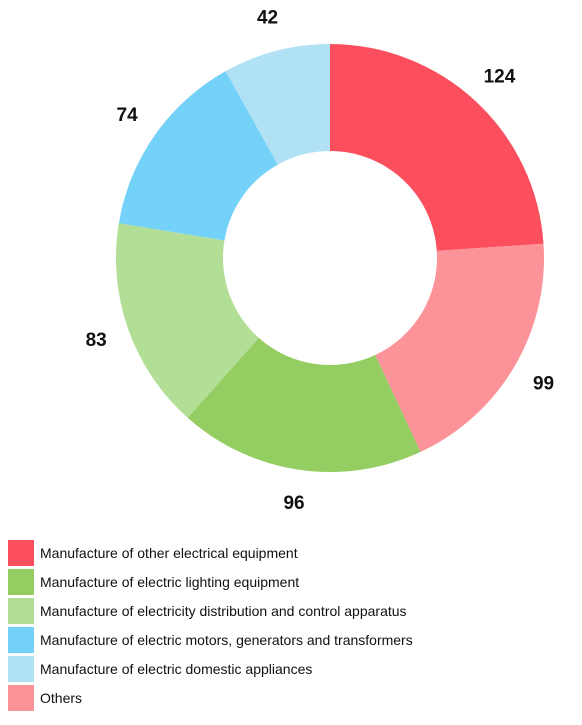 The height and width of the screenshot is (725, 582). What do you see at coordinates (61, 697) in the screenshot?
I see `legend-label: Others` at bounding box center [61, 697].